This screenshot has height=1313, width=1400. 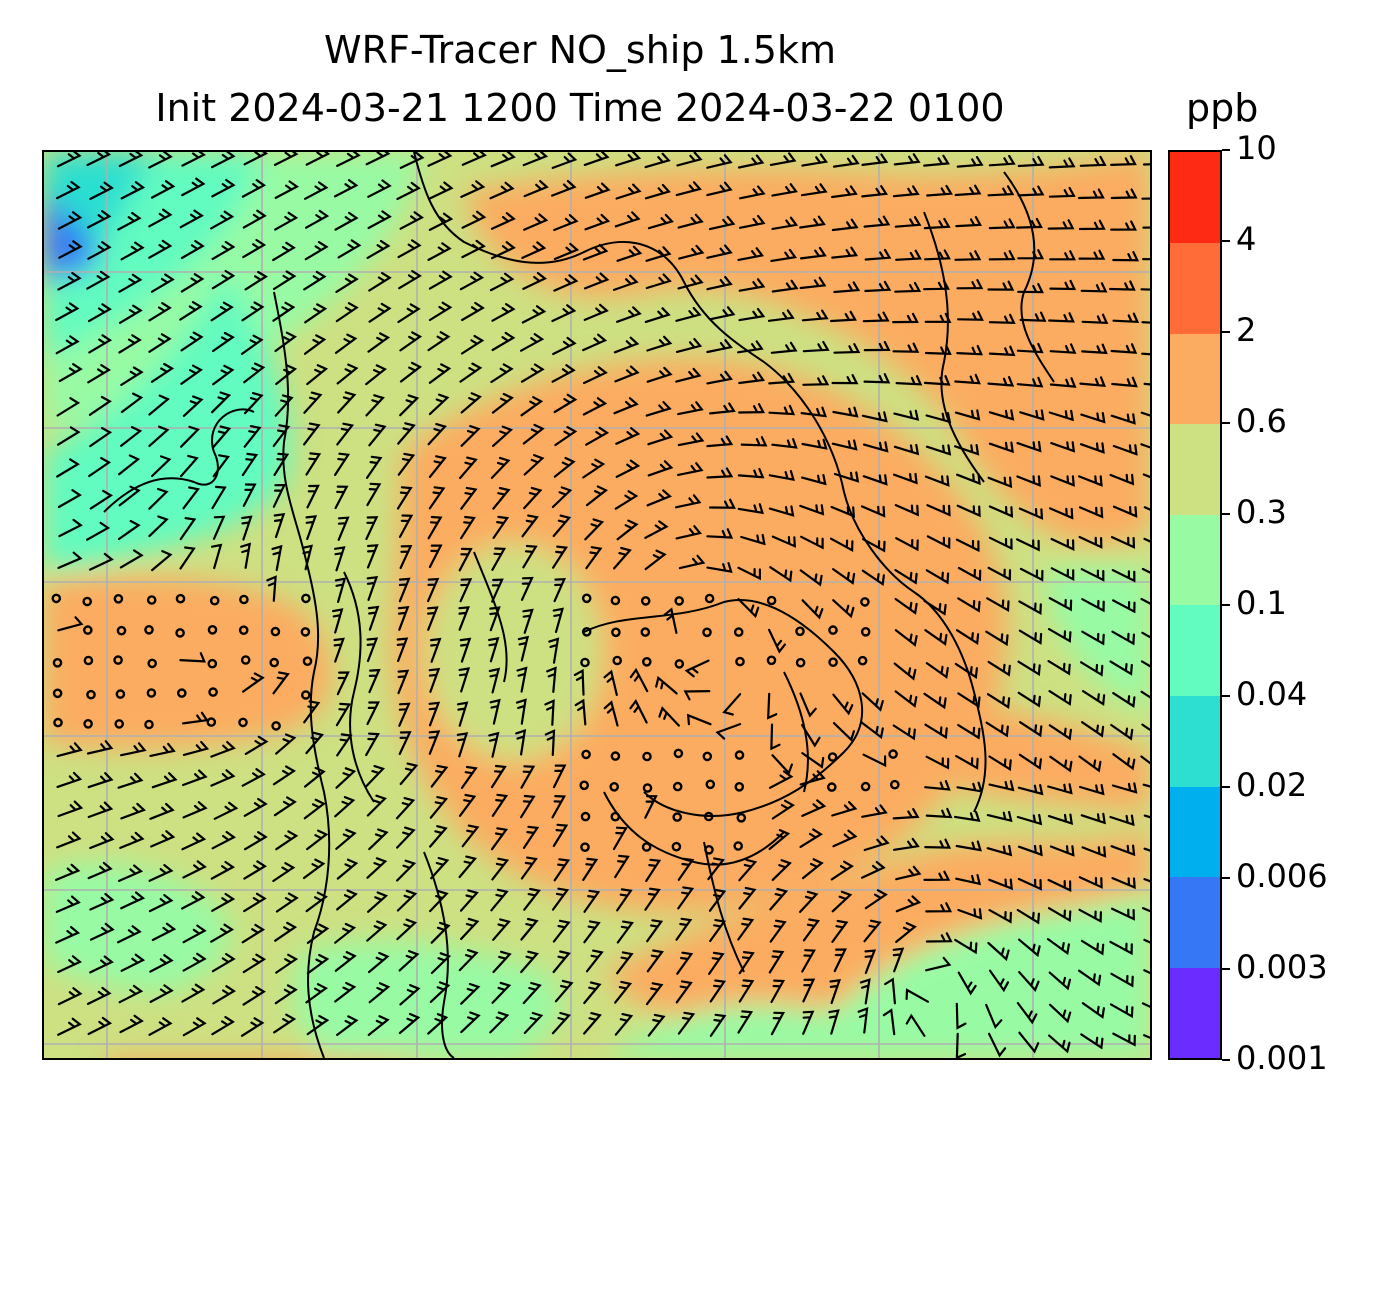 What do you see at coordinates (1256, 148) in the screenshot?
I see `colorbar-tick-label: 10` at bounding box center [1256, 148].